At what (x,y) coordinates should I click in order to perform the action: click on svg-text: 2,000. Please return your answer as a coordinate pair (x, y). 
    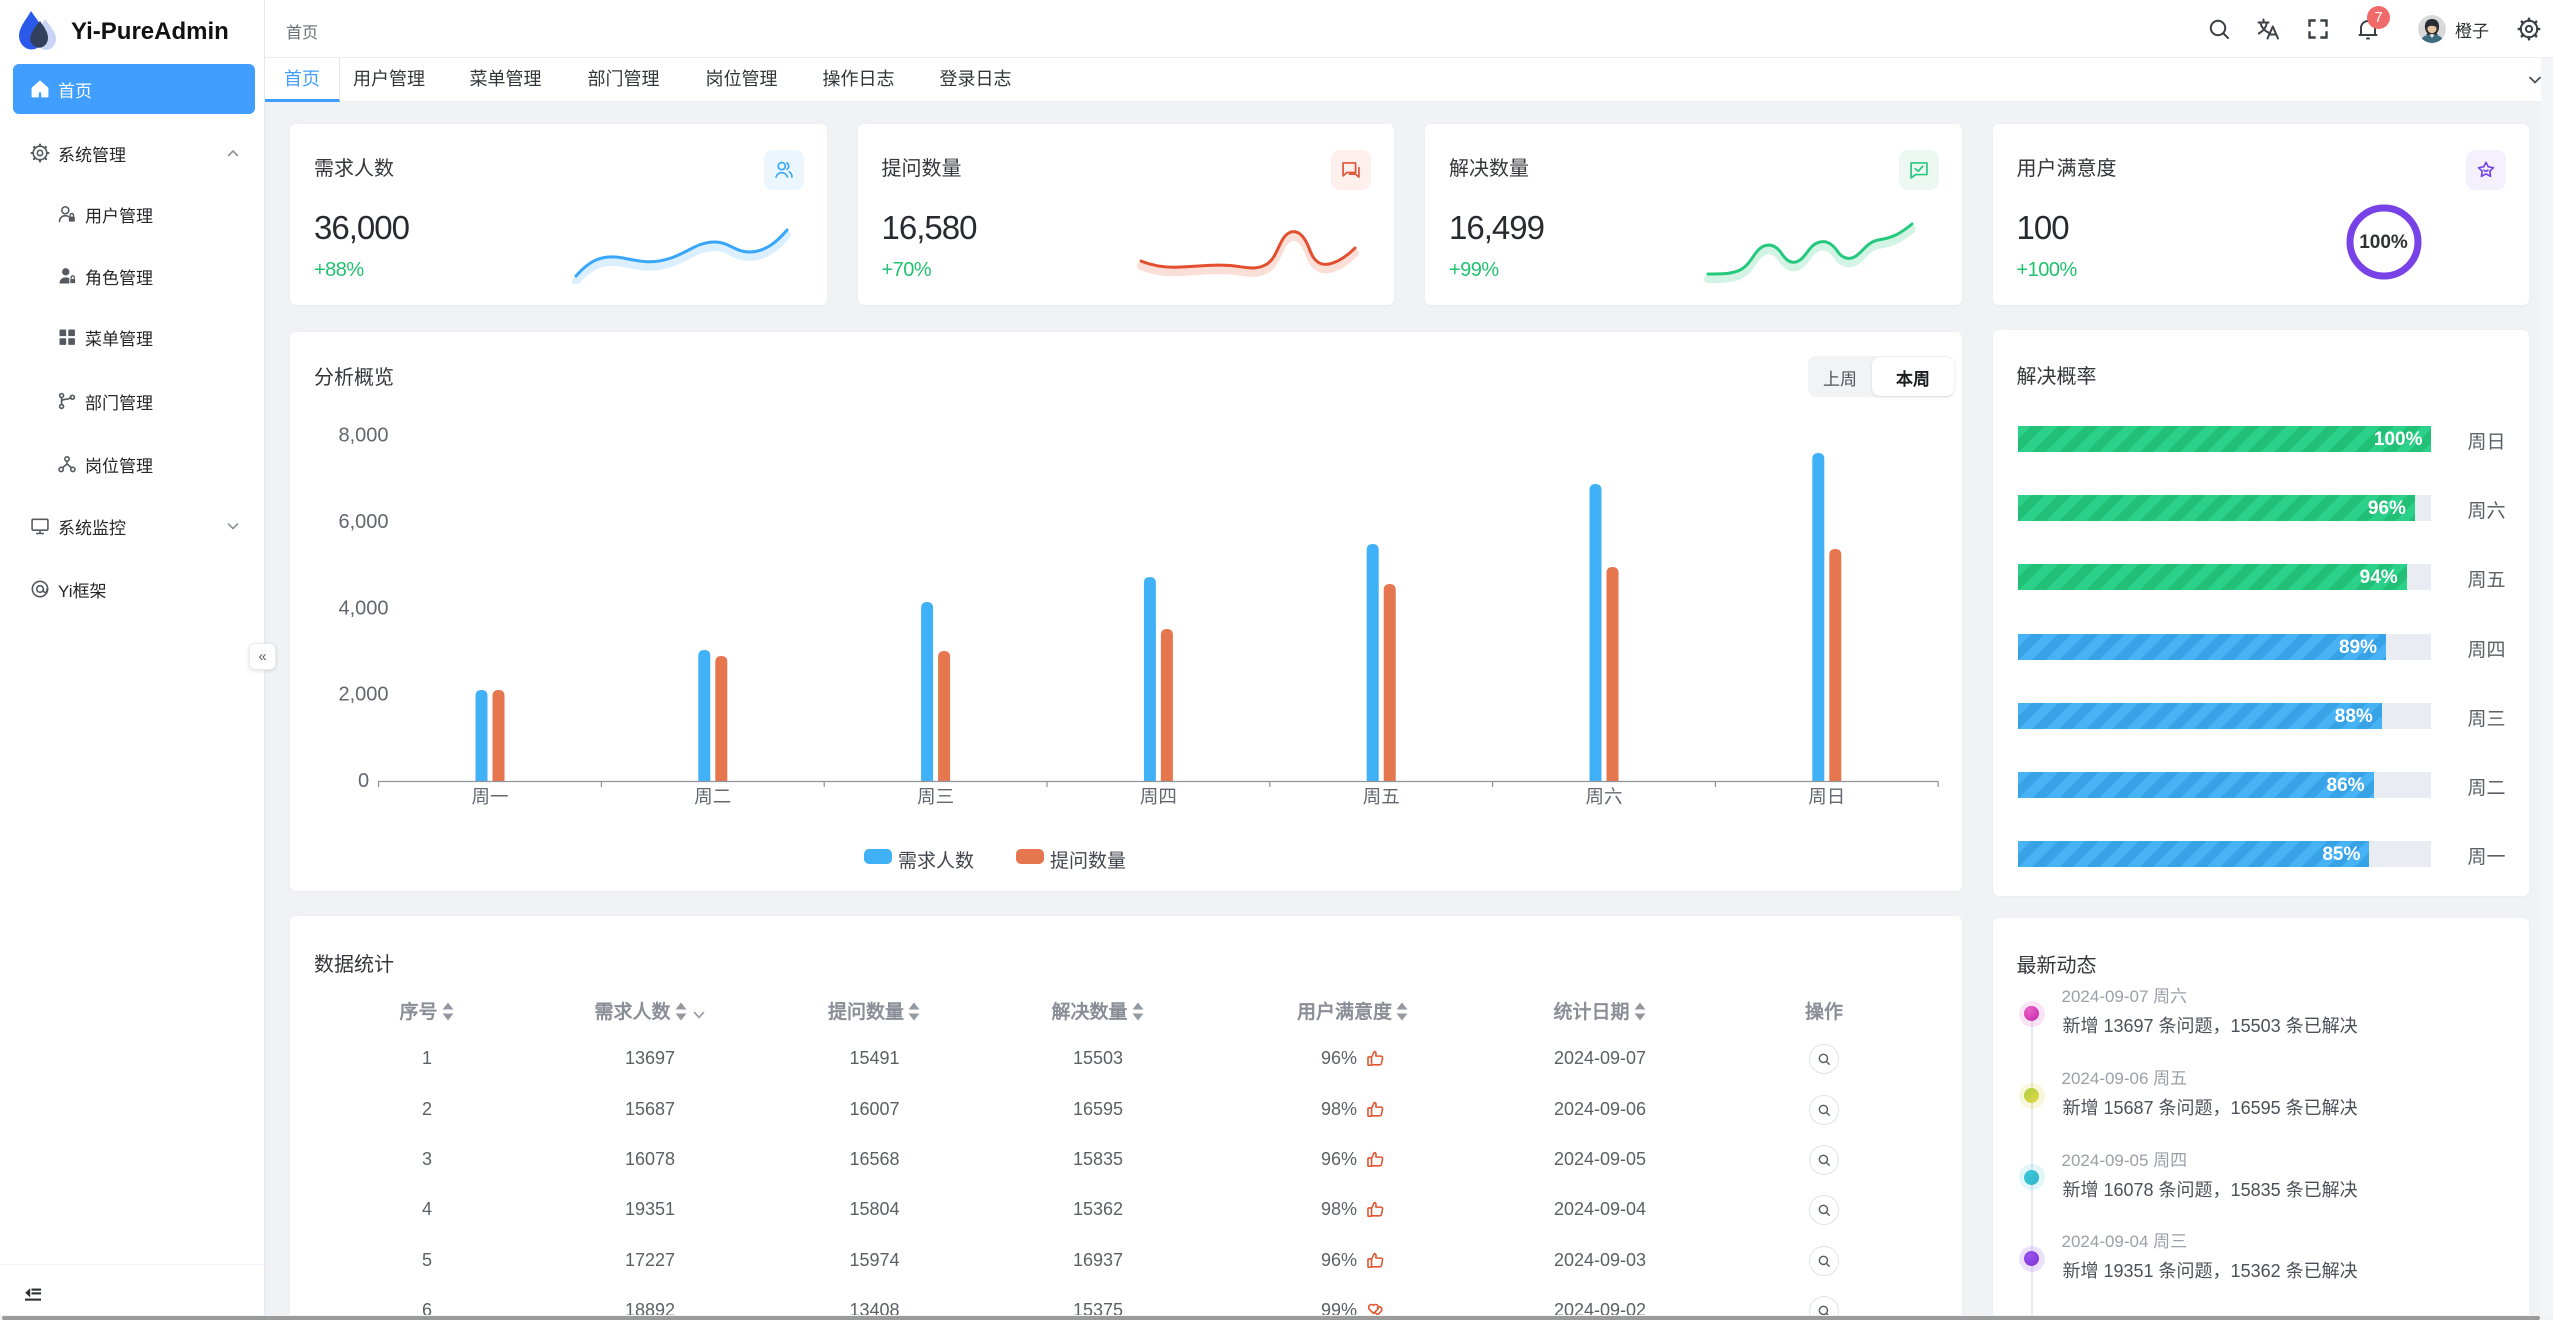
    Looking at the image, I should click on (363, 695).